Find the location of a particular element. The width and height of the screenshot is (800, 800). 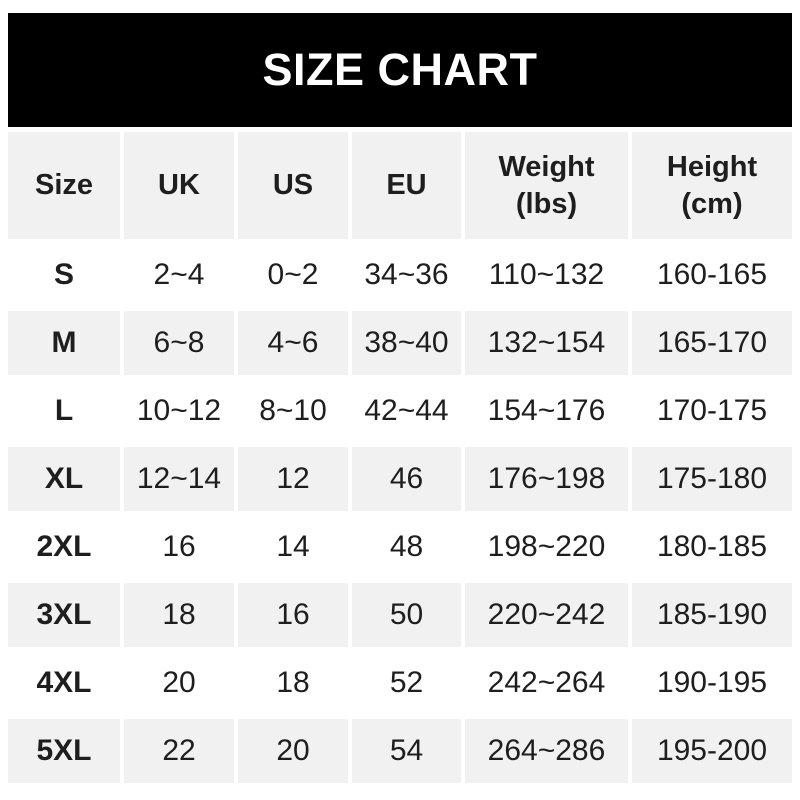

column-header-uk: UK is located at coordinates (179, 185).